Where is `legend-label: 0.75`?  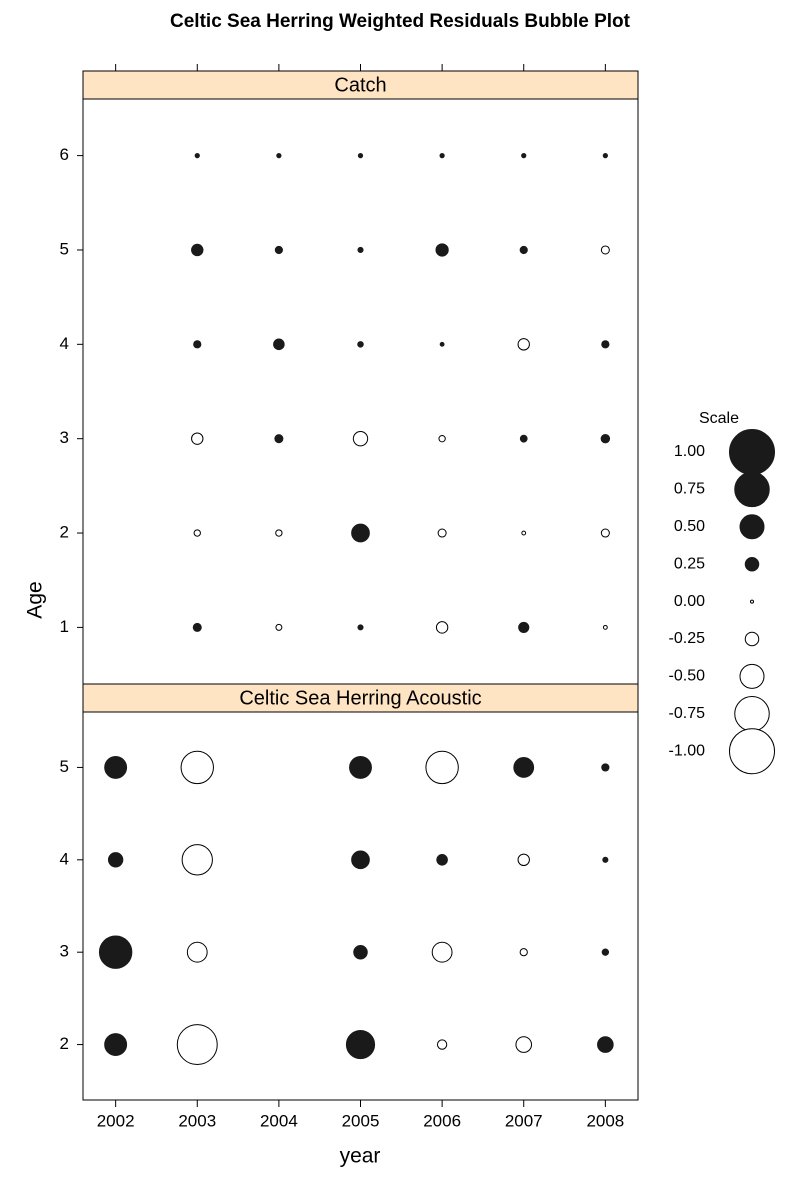
legend-label: 0.75 is located at coordinates (689, 489).